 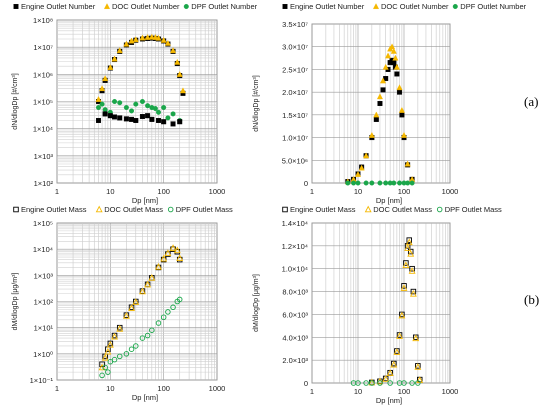 I want to click on y-tick-label: 6.0×10³, so click(x=295, y=314).